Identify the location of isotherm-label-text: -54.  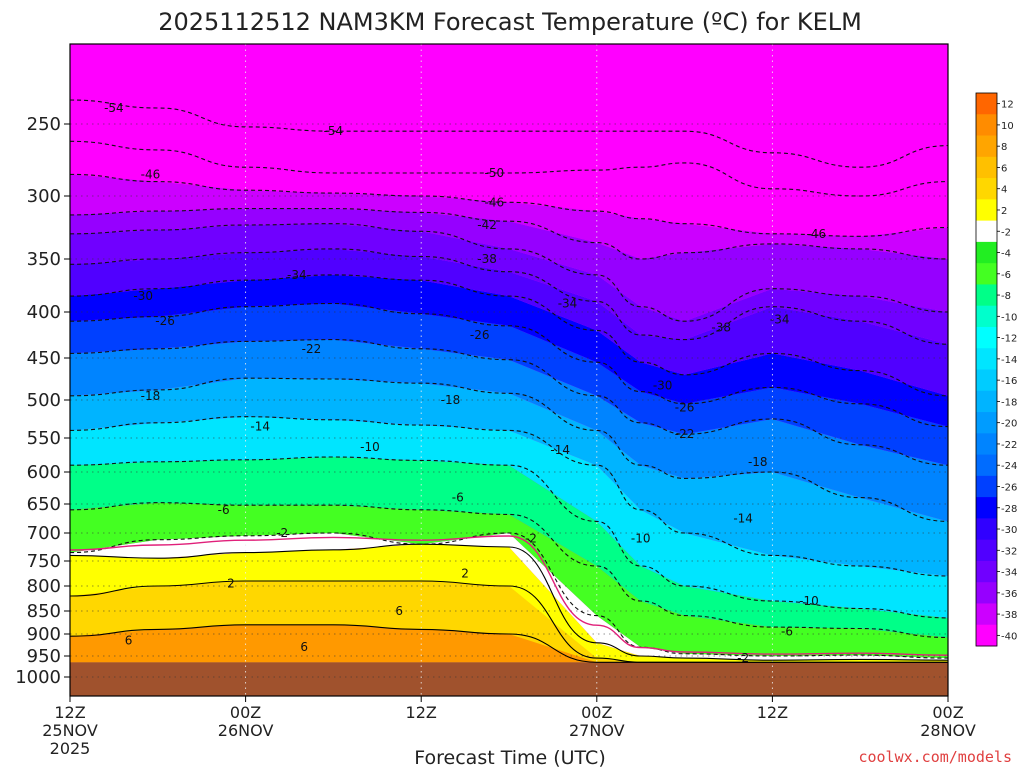
(114, 108).